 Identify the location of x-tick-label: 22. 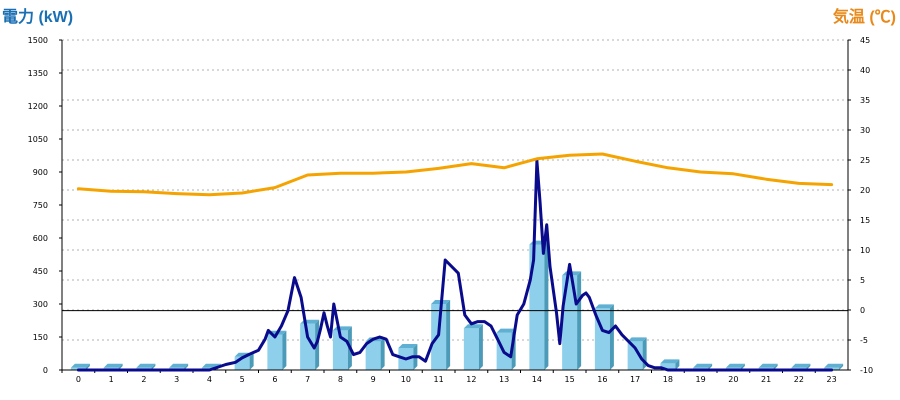
(799, 379).